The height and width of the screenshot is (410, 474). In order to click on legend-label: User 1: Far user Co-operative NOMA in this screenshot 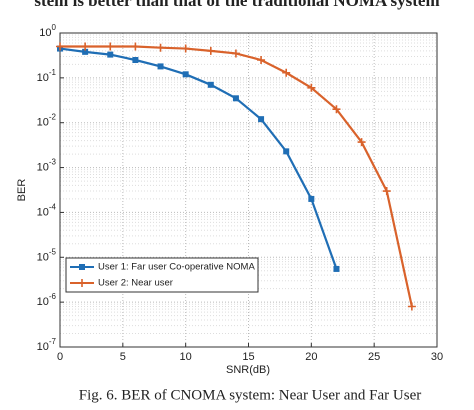, I will do `click(176, 267)`.